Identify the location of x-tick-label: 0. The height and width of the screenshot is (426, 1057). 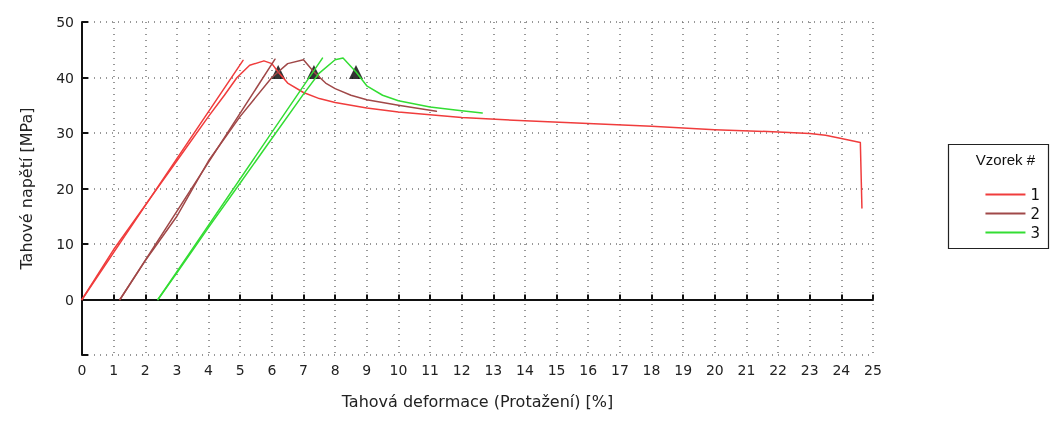
(82, 370).